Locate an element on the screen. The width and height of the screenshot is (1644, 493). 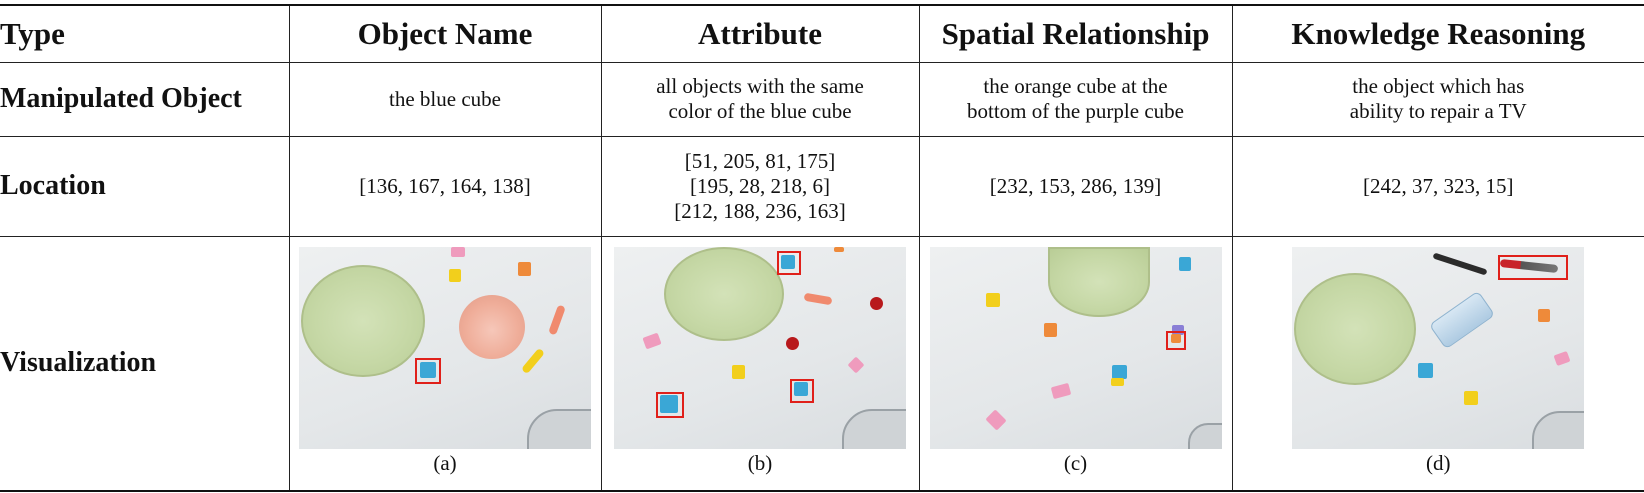
visualization-label: Visualization is located at coordinates (145, 363).